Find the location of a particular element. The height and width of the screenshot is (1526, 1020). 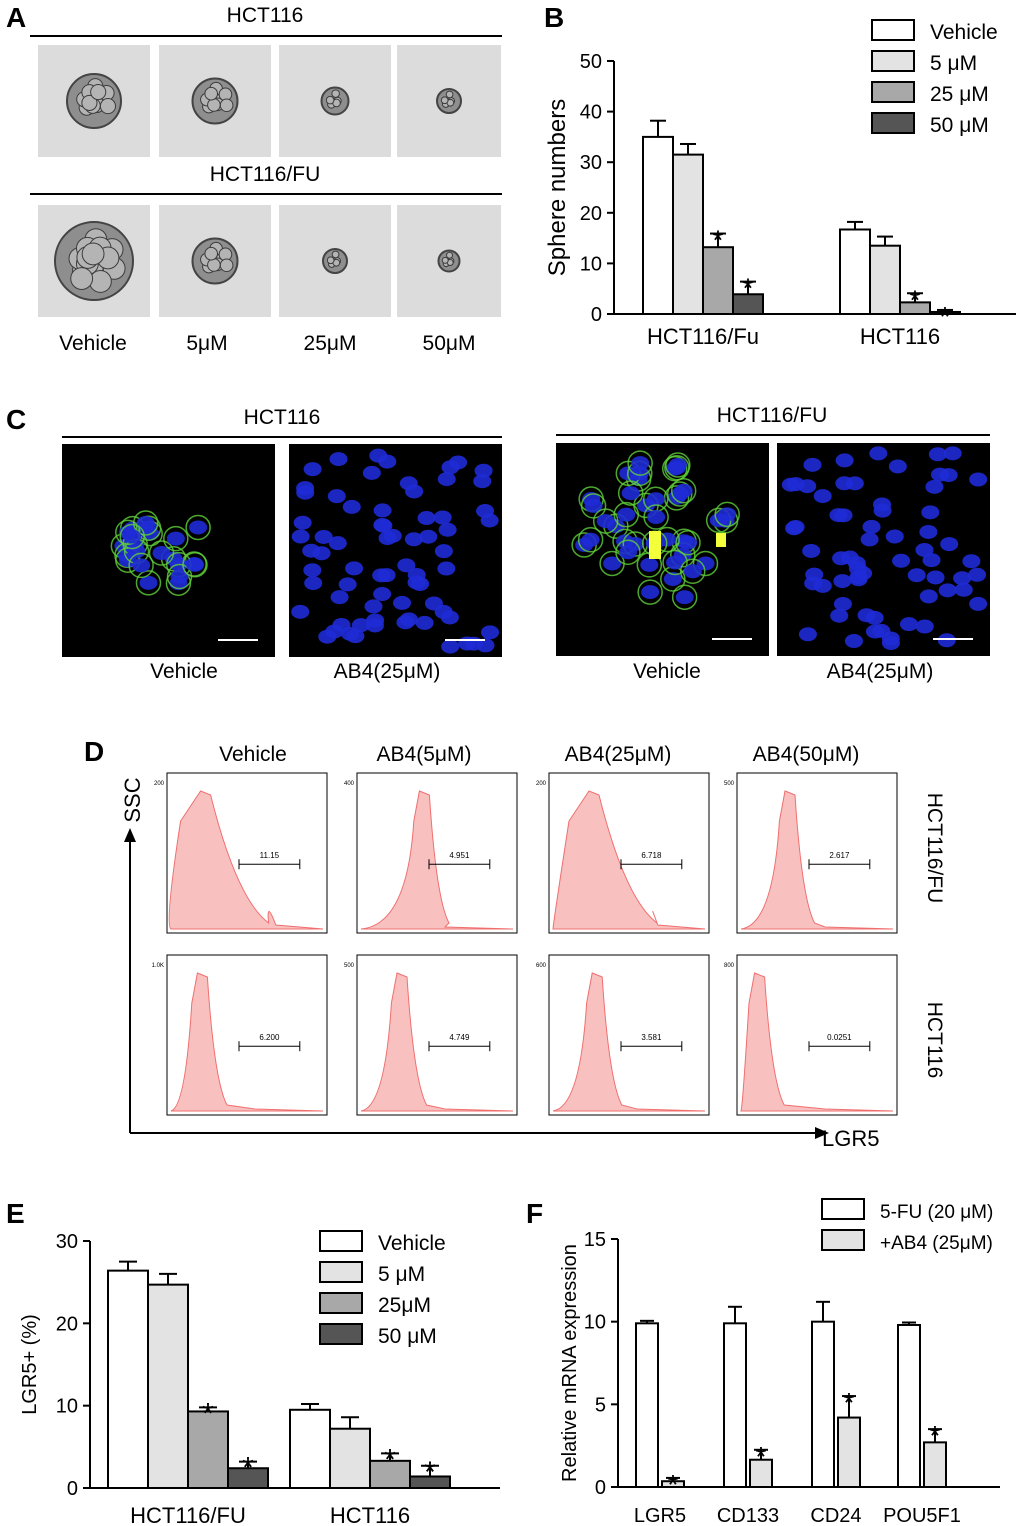

confocal-drawing is located at coordinates (184, 575).